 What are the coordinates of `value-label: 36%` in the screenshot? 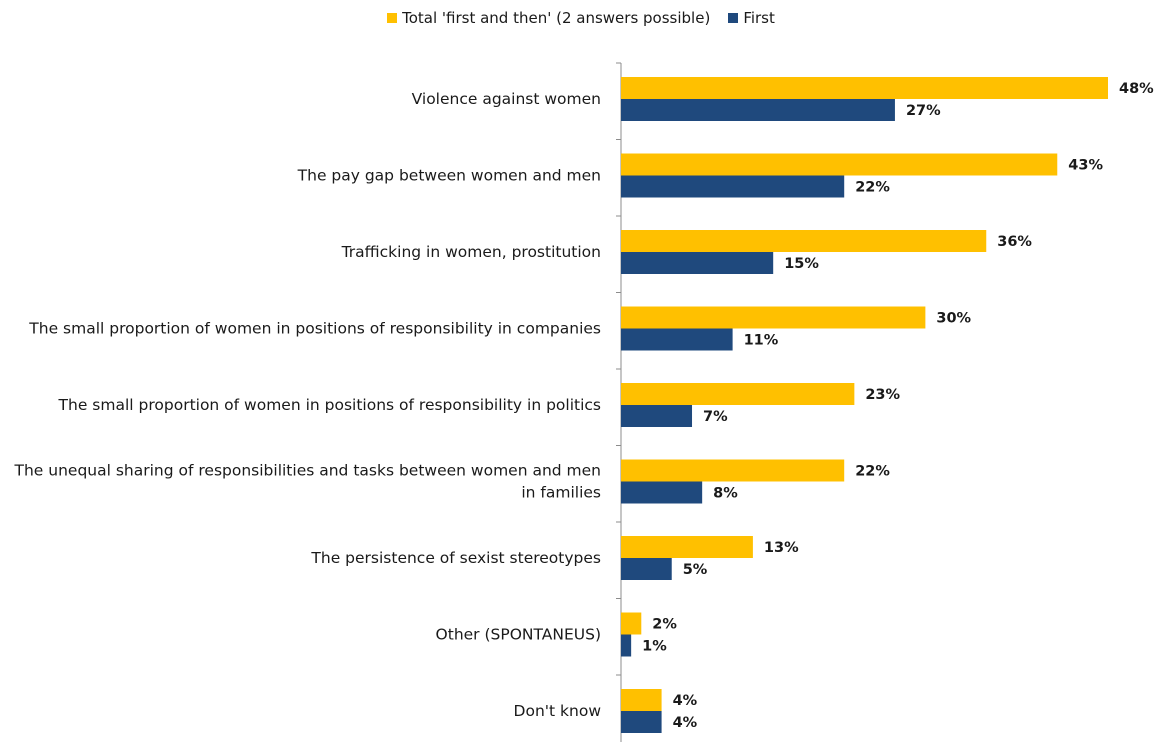 It's located at (1014, 242).